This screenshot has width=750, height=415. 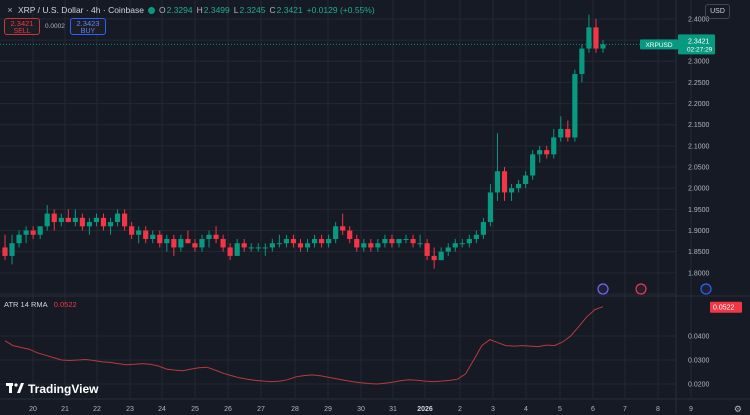 I want to click on date-tick-label: 27, so click(x=261, y=409).